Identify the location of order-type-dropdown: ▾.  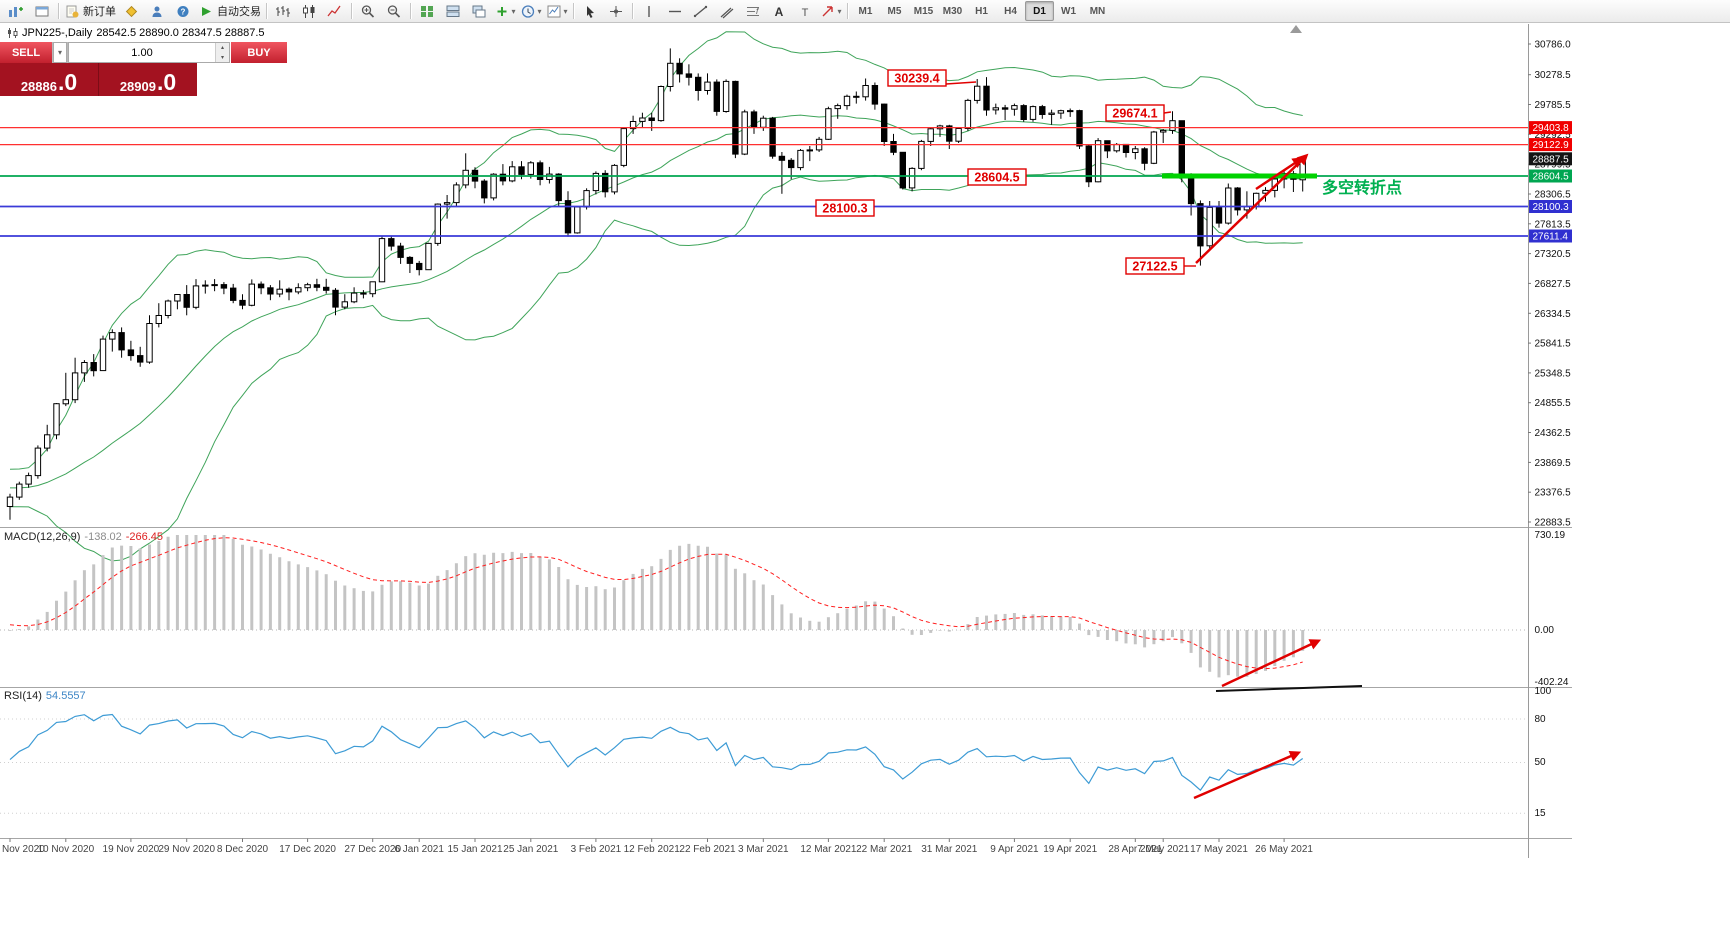
(60, 52).